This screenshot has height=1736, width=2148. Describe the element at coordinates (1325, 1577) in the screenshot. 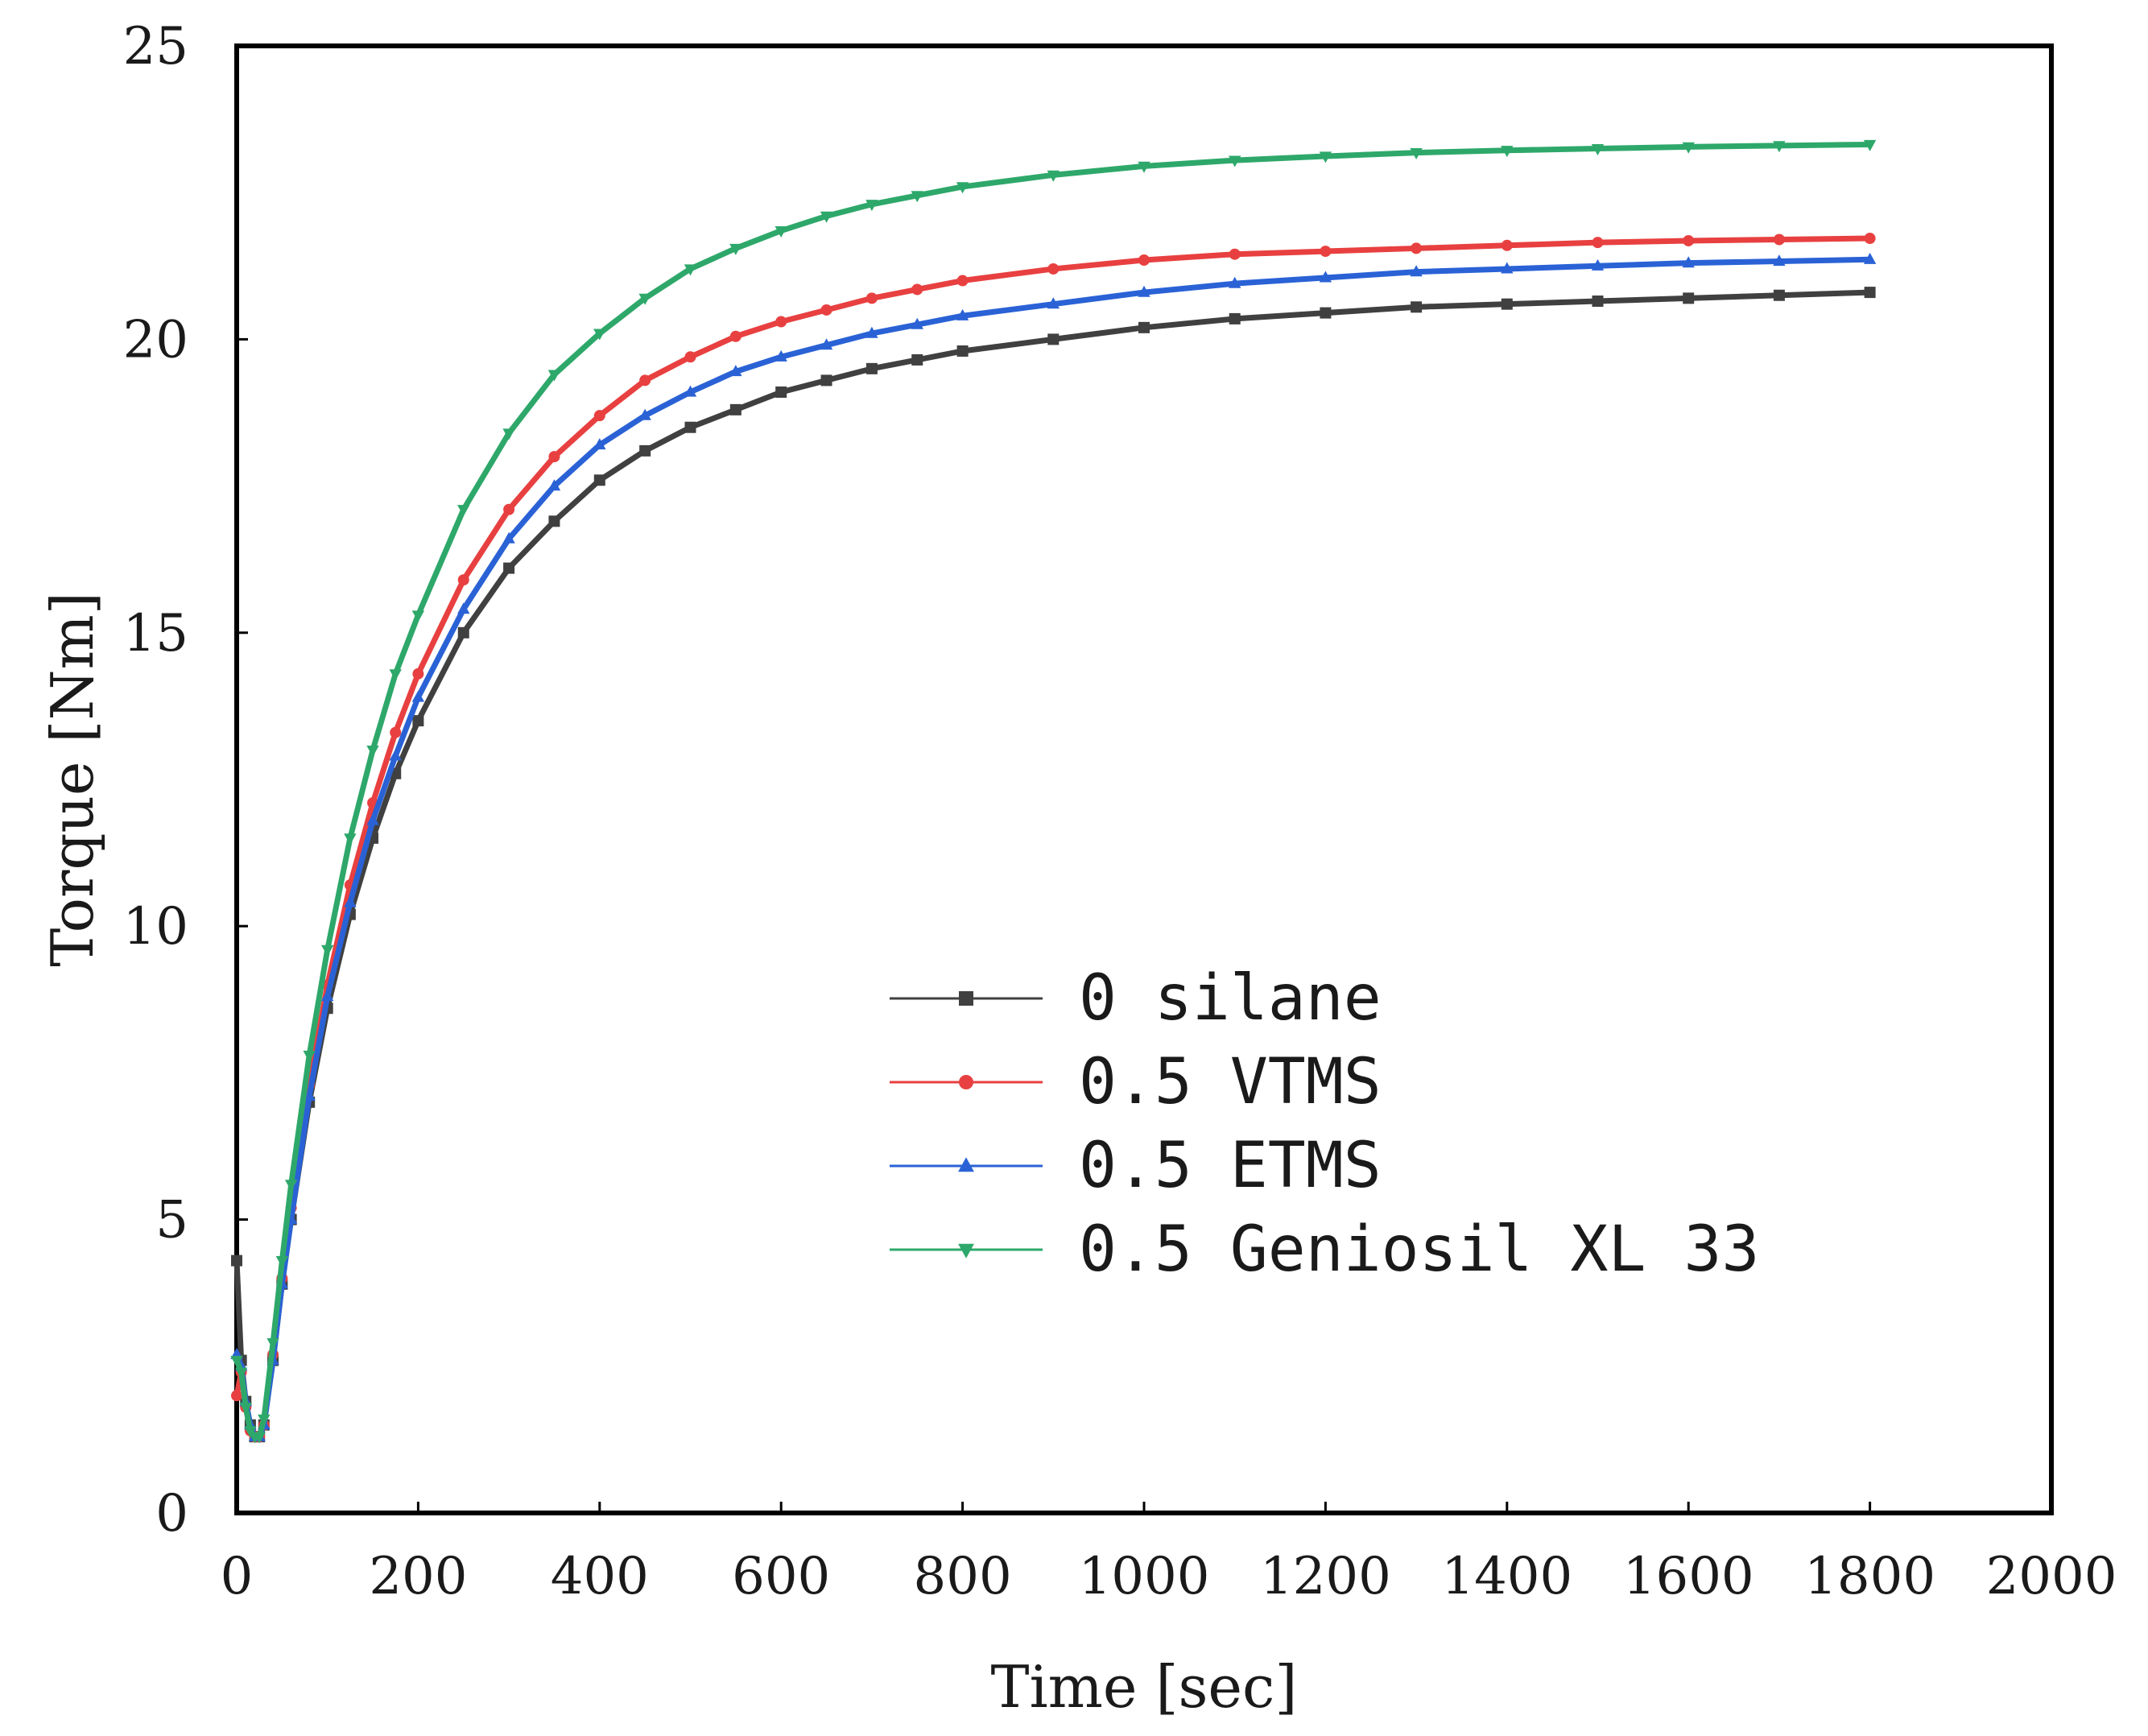

I see `x-tick-label: 1200` at that location.